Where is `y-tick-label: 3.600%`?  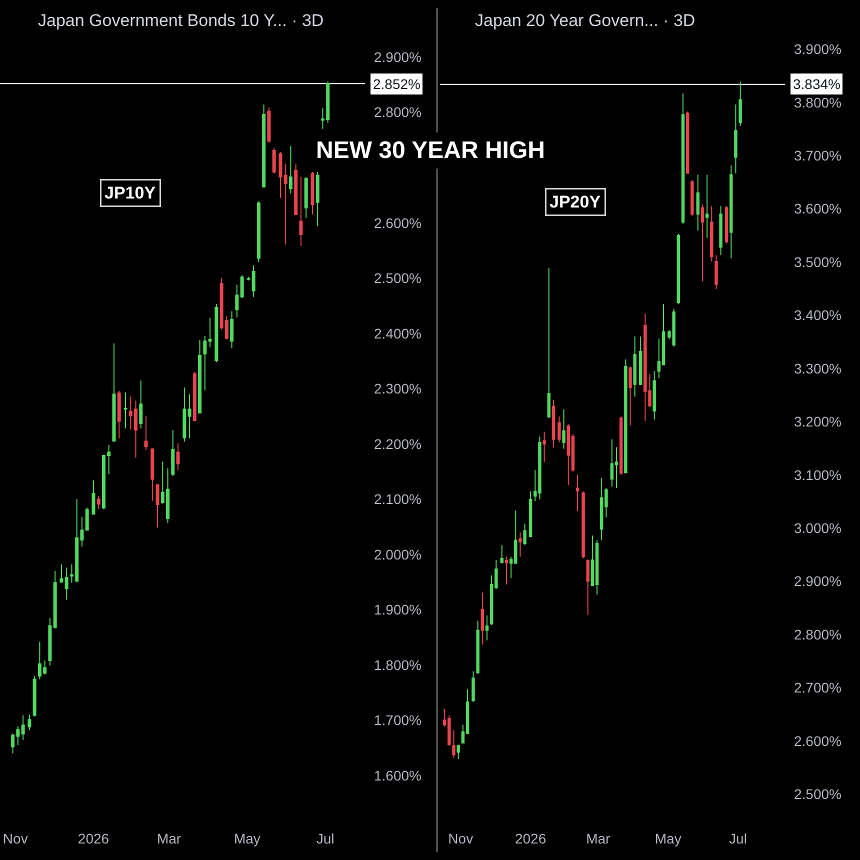
y-tick-label: 3.600% is located at coordinates (818, 208).